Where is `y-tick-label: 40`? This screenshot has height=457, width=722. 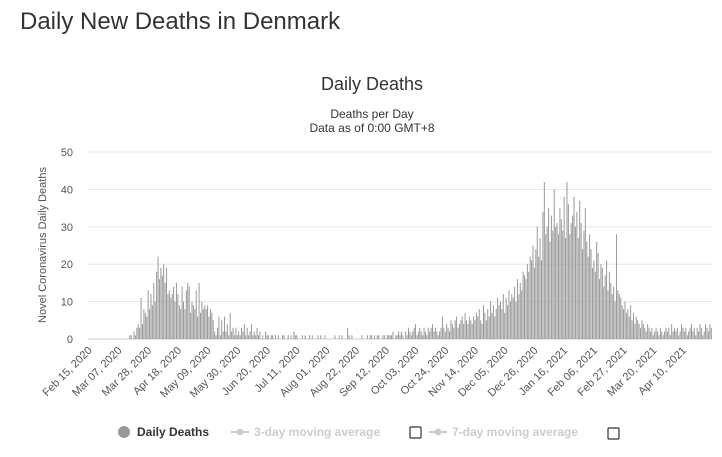 y-tick-label: 40 is located at coordinates (67, 190).